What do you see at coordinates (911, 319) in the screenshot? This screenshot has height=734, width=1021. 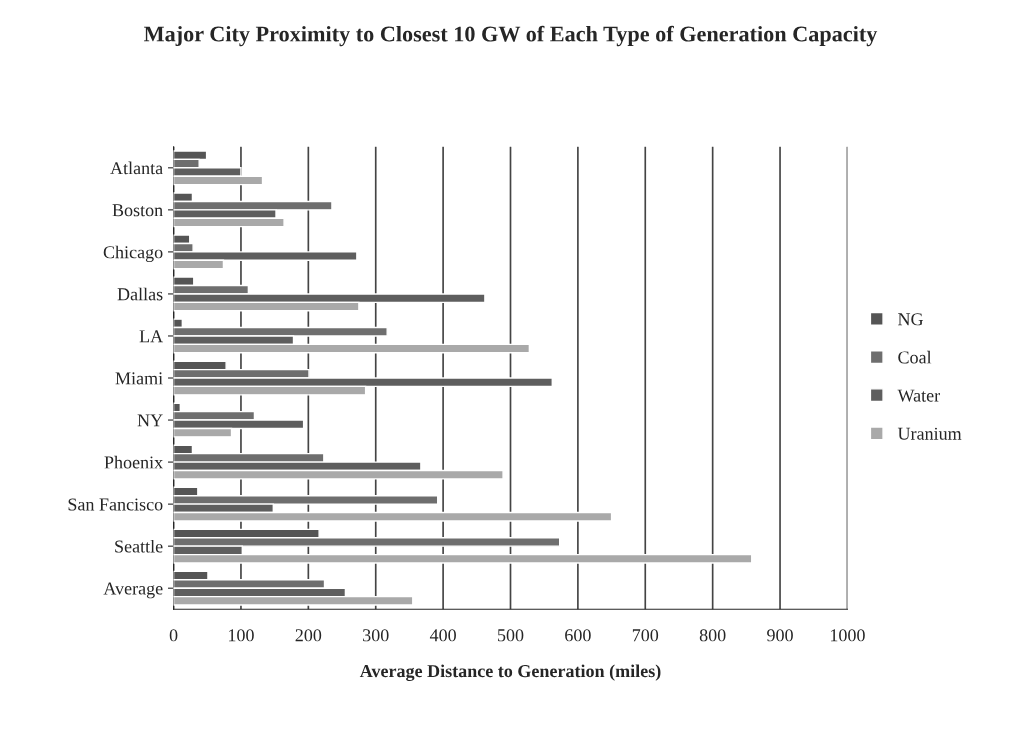 I see `legend-label: NG` at bounding box center [911, 319].